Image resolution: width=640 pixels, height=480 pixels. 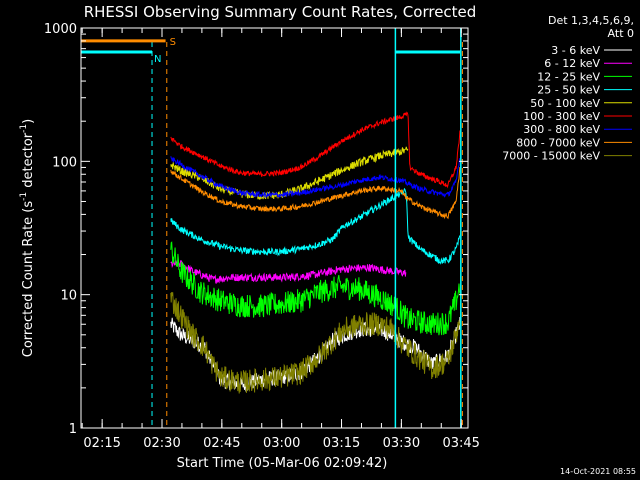 I want to click on y-tick-label: 1, so click(x=73, y=429).